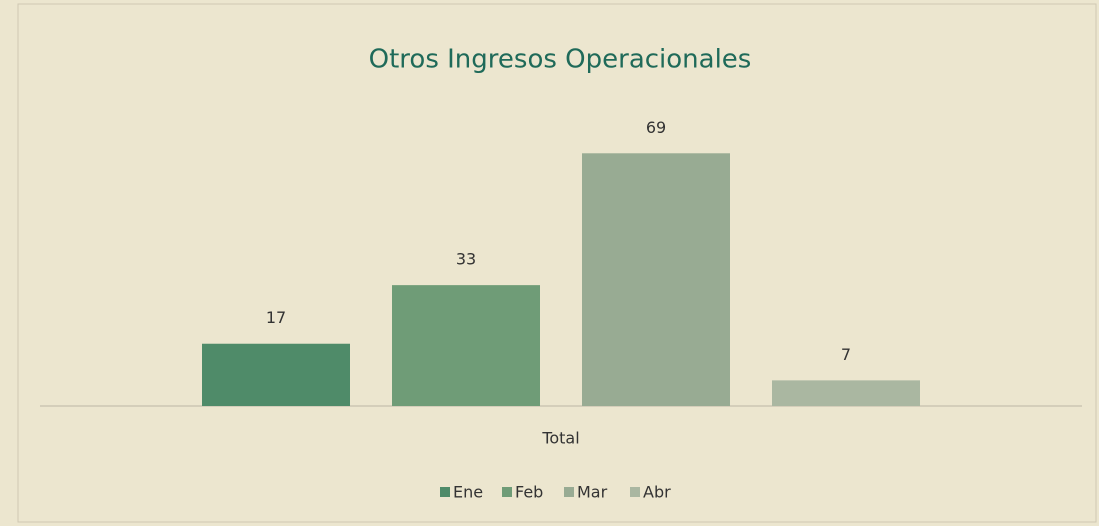 This screenshot has width=1099, height=526. I want to click on legend-label: Abr, so click(657, 492).